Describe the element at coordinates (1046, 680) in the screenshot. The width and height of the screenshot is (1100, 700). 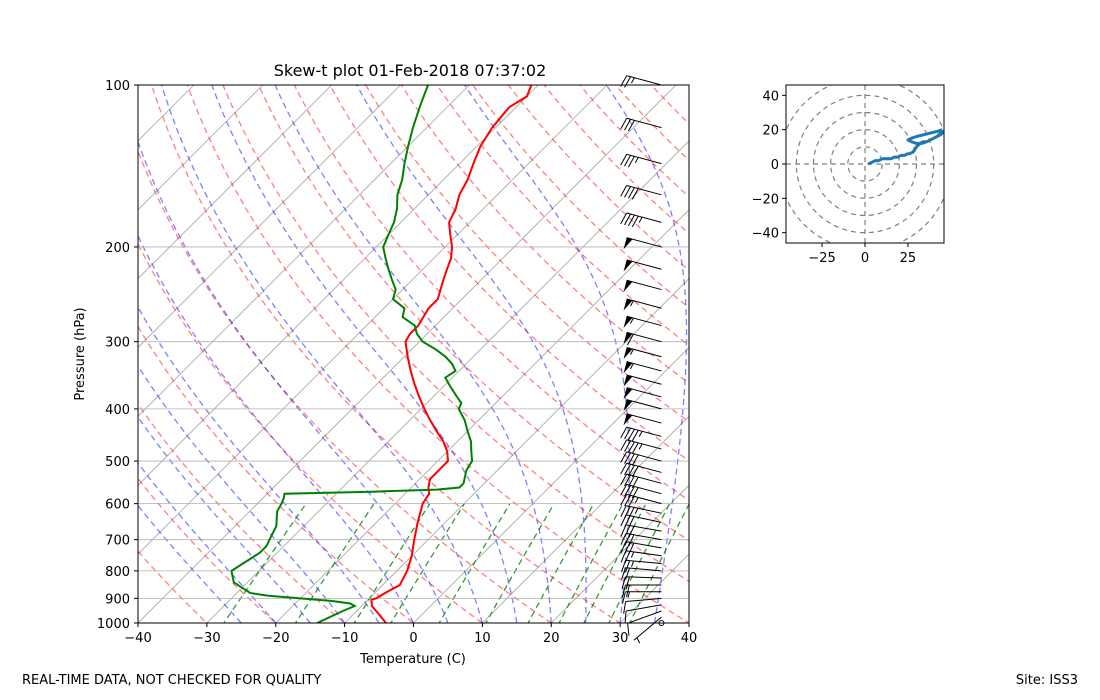
I see `site-label: Site: ISS3` at that location.